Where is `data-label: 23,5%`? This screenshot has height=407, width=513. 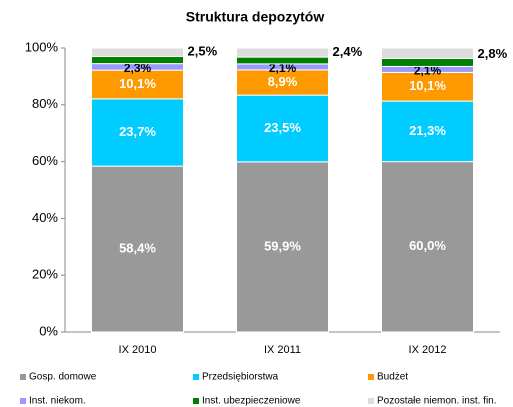 data-label: 23,5% is located at coordinates (282, 127).